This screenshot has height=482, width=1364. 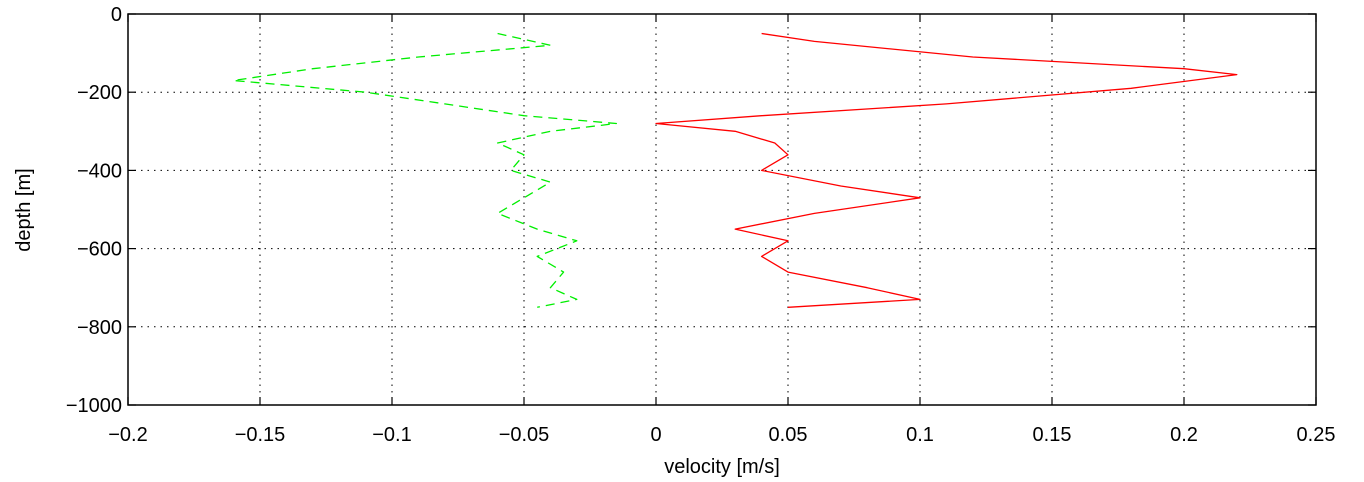 I want to click on x-tick-label: 0.2, so click(x=1184, y=435).